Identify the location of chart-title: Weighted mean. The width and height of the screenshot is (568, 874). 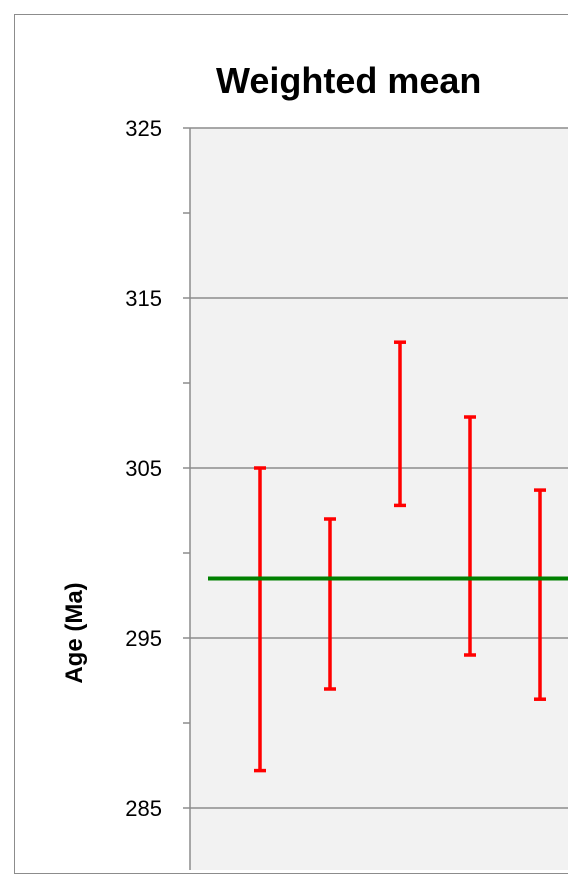
(348, 80).